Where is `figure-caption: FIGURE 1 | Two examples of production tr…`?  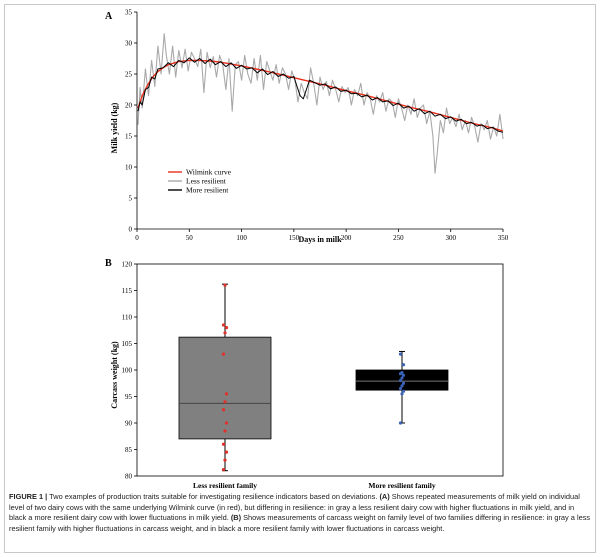
figure-caption: FIGURE 1 | Two examples of production tr… is located at coordinates (300, 513).